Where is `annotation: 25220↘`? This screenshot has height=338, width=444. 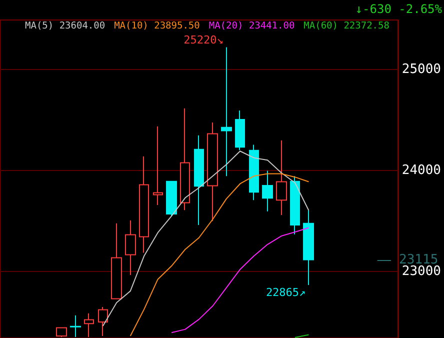
annotation: 25220↘ is located at coordinates (204, 39).